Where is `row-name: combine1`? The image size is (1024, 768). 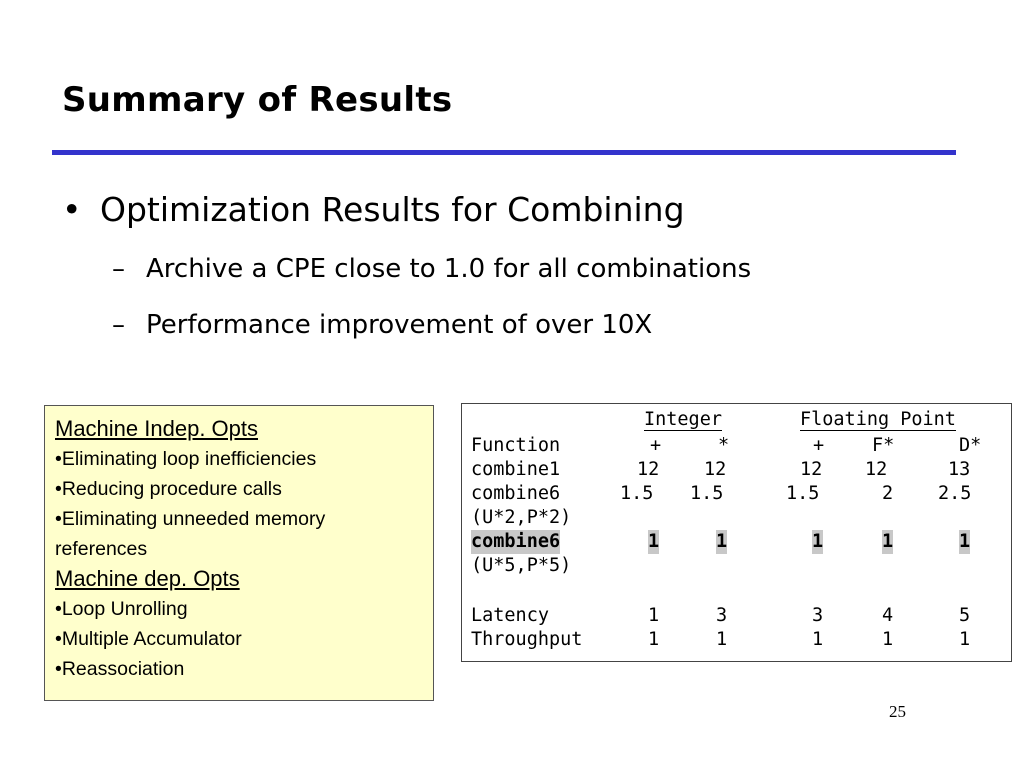
row-name: combine1 is located at coordinates (516, 469).